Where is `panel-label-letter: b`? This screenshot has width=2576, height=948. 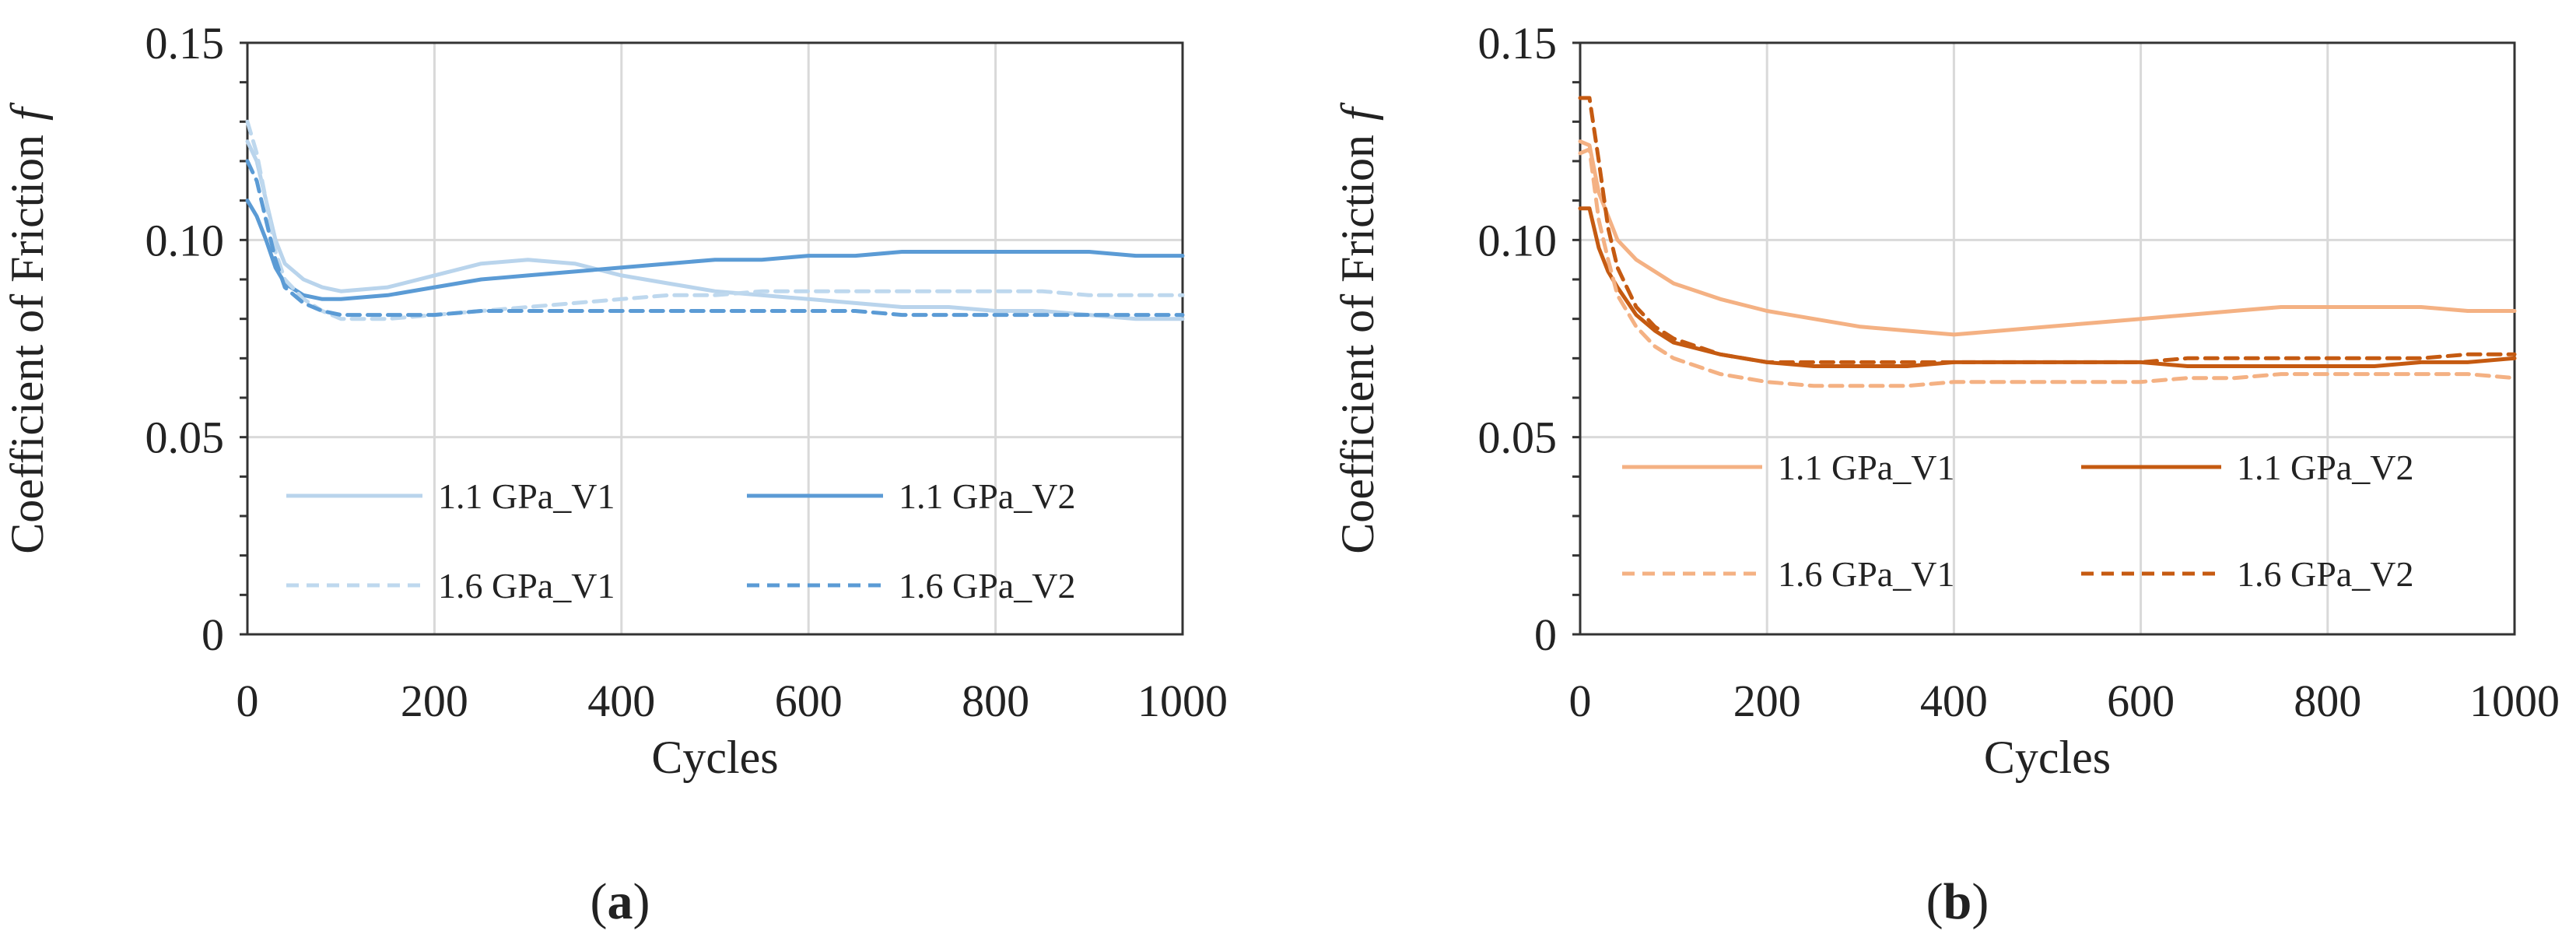
panel-label-letter: b is located at coordinates (1958, 901).